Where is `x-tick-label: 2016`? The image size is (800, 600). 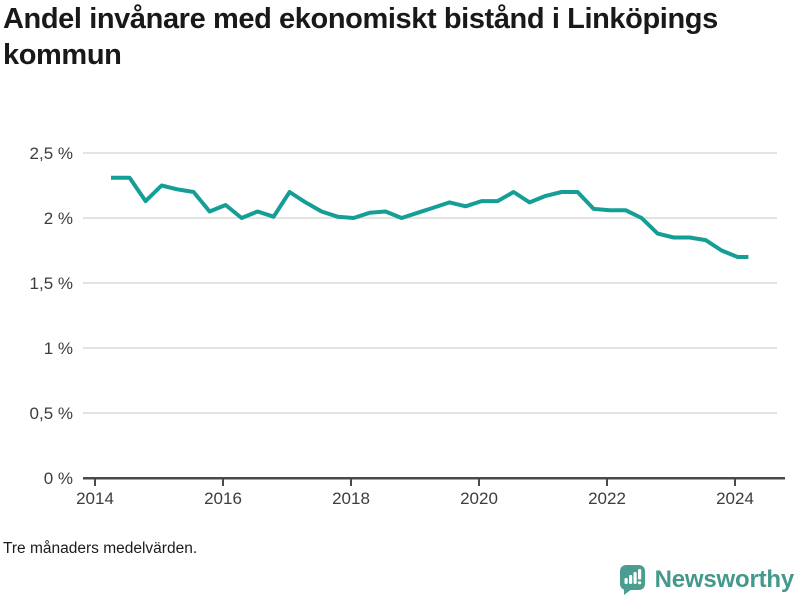 x-tick-label: 2016 is located at coordinates (223, 498).